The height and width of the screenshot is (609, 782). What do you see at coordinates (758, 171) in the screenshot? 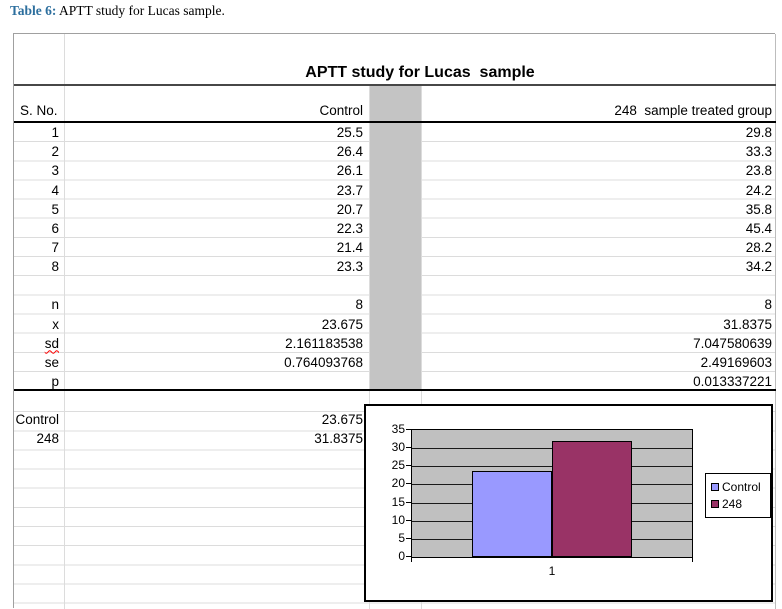
I see `cell-treated: 23.8` at bounding box center [758, 171].